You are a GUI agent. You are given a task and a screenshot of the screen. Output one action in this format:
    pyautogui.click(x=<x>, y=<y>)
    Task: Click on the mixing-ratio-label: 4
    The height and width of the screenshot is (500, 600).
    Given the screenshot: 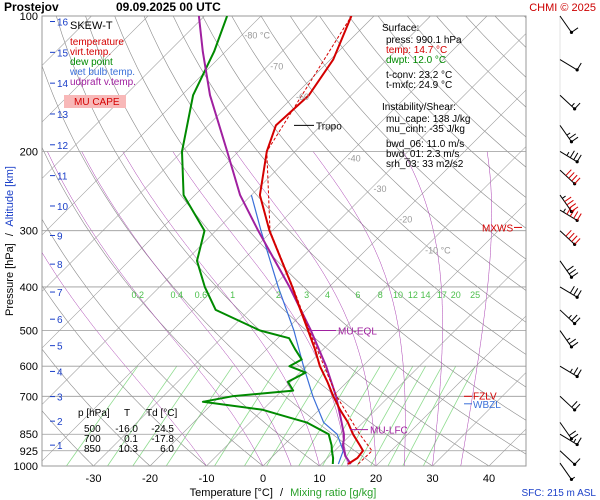 What is the action you would take?
    pyautogui.click(x=327, y=295)
    